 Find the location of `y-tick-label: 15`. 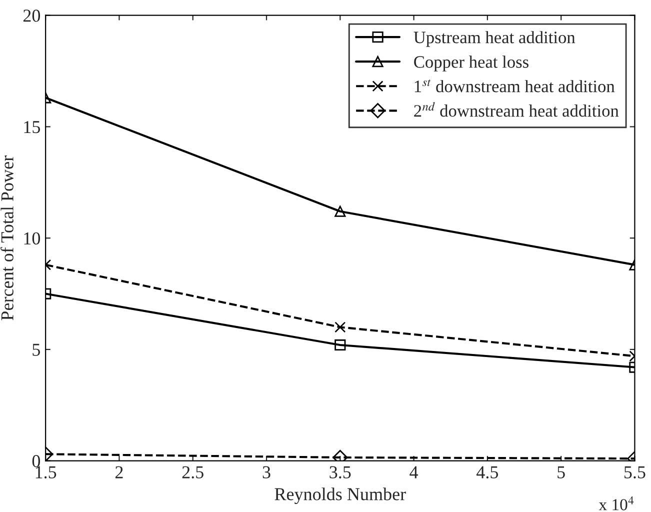

y-tick-label: 15 is located at coordinates (32, 127).